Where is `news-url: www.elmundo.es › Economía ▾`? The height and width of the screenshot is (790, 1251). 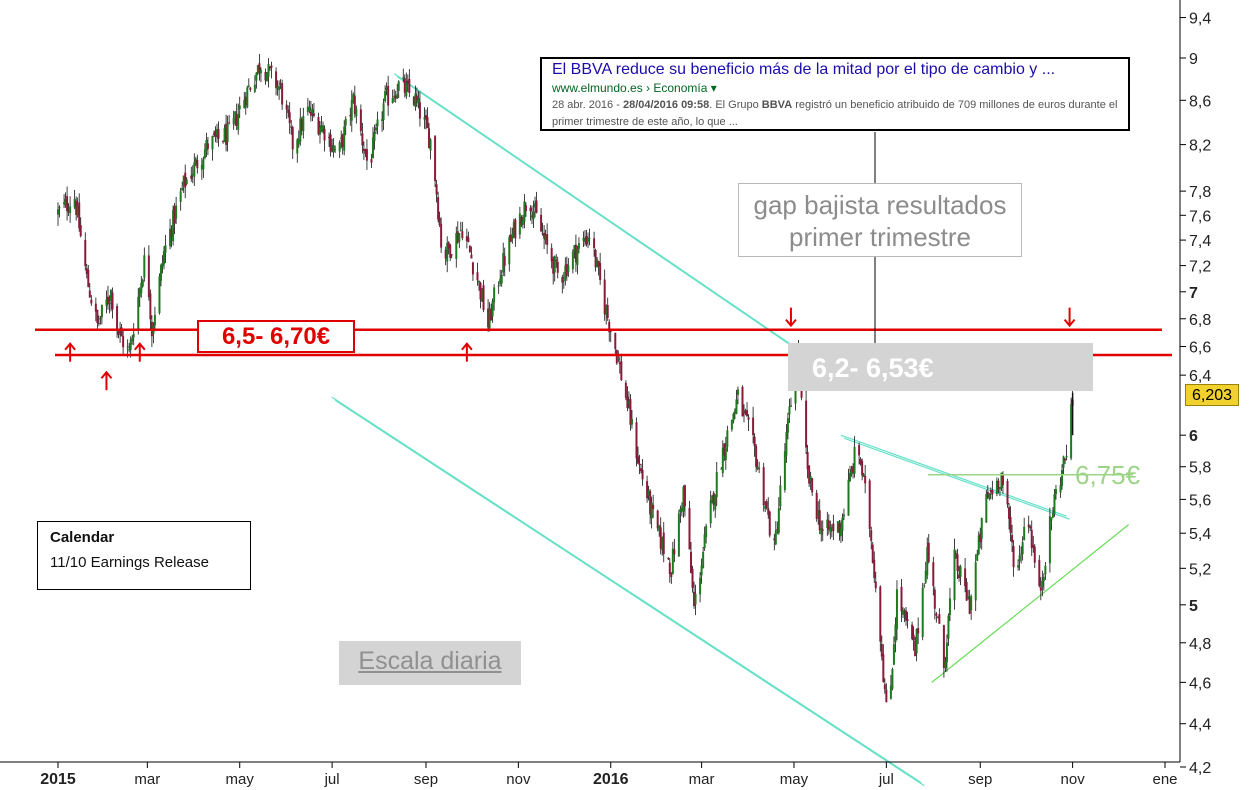 news-url: www.elmundo.es › Economía ▾ is located at coordinates (634, 88).